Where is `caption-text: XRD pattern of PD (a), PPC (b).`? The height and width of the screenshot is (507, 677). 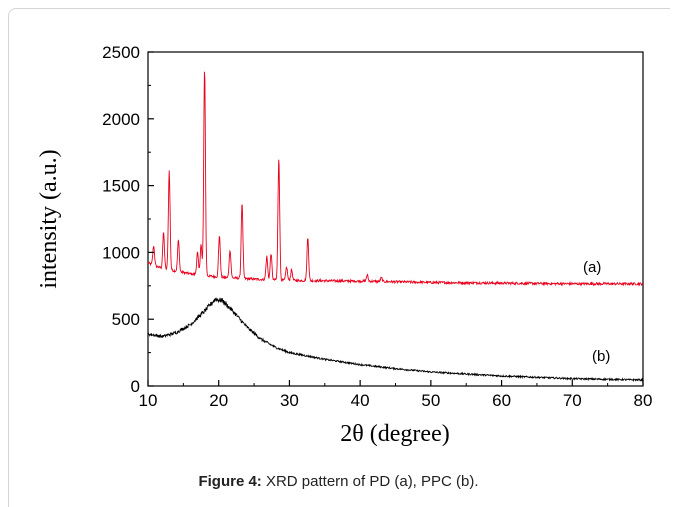 caption-text: XRD pattern of PD (a), PPC (b). is located at coordinates (370, 481).